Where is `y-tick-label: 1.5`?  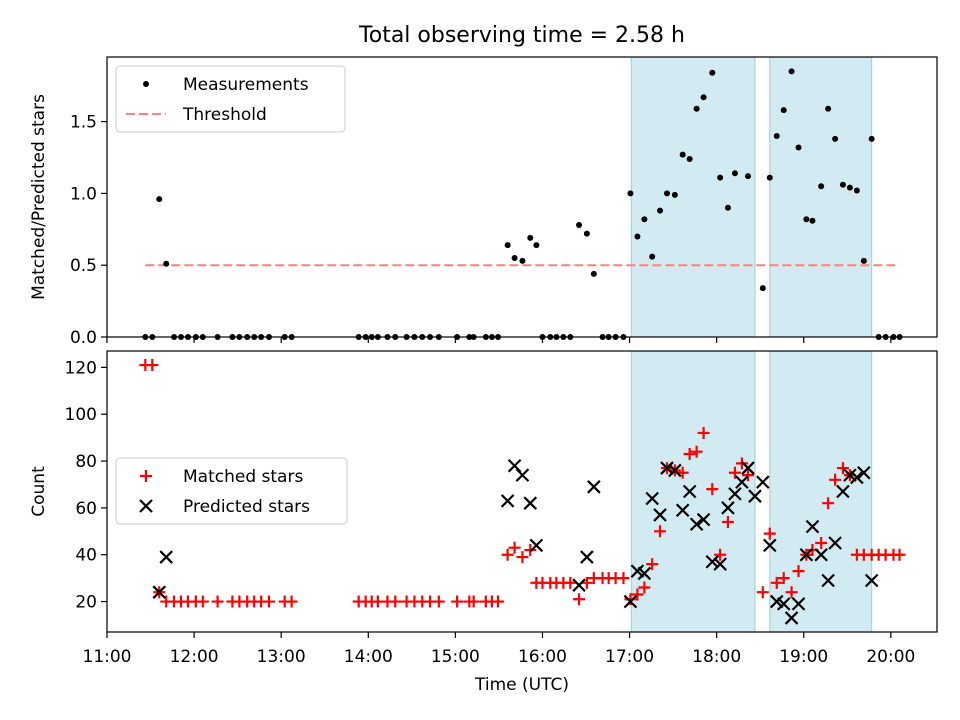
y-tick-label: 1.5 is located at coordinates (83, 123).